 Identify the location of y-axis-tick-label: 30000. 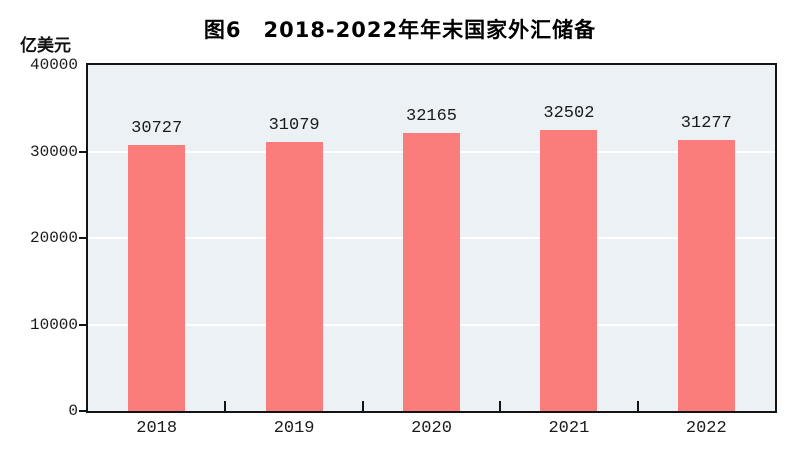
(53, 151).